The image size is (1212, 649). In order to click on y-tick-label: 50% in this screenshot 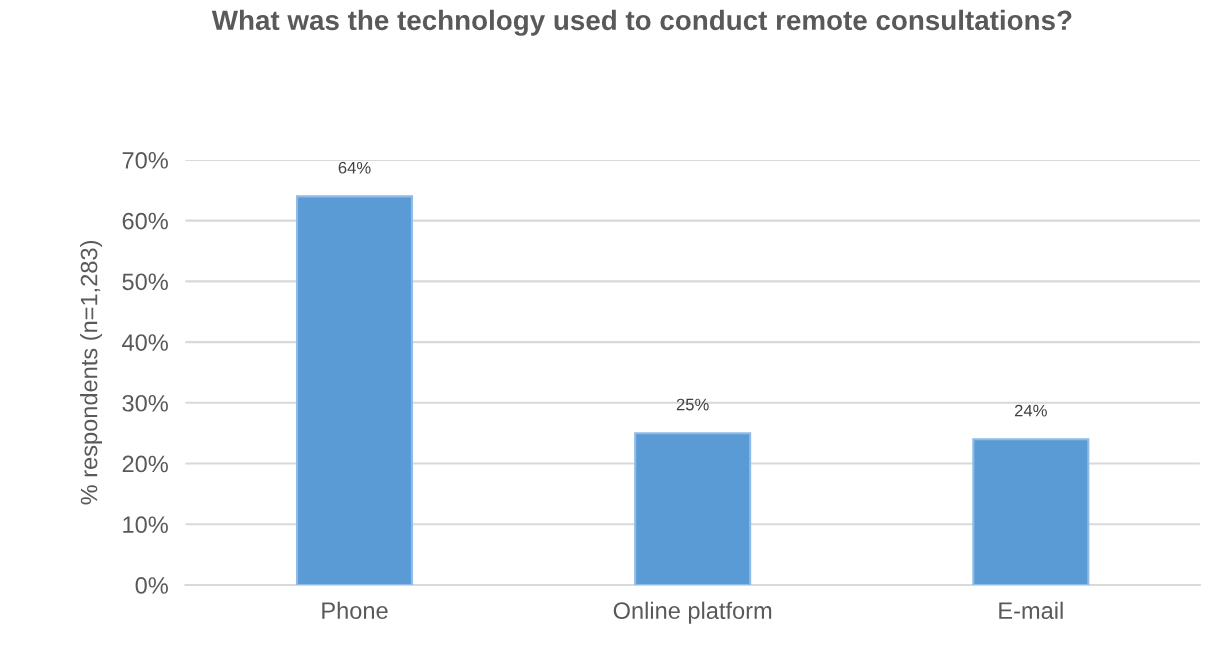, I will do `click(145, 282)`.